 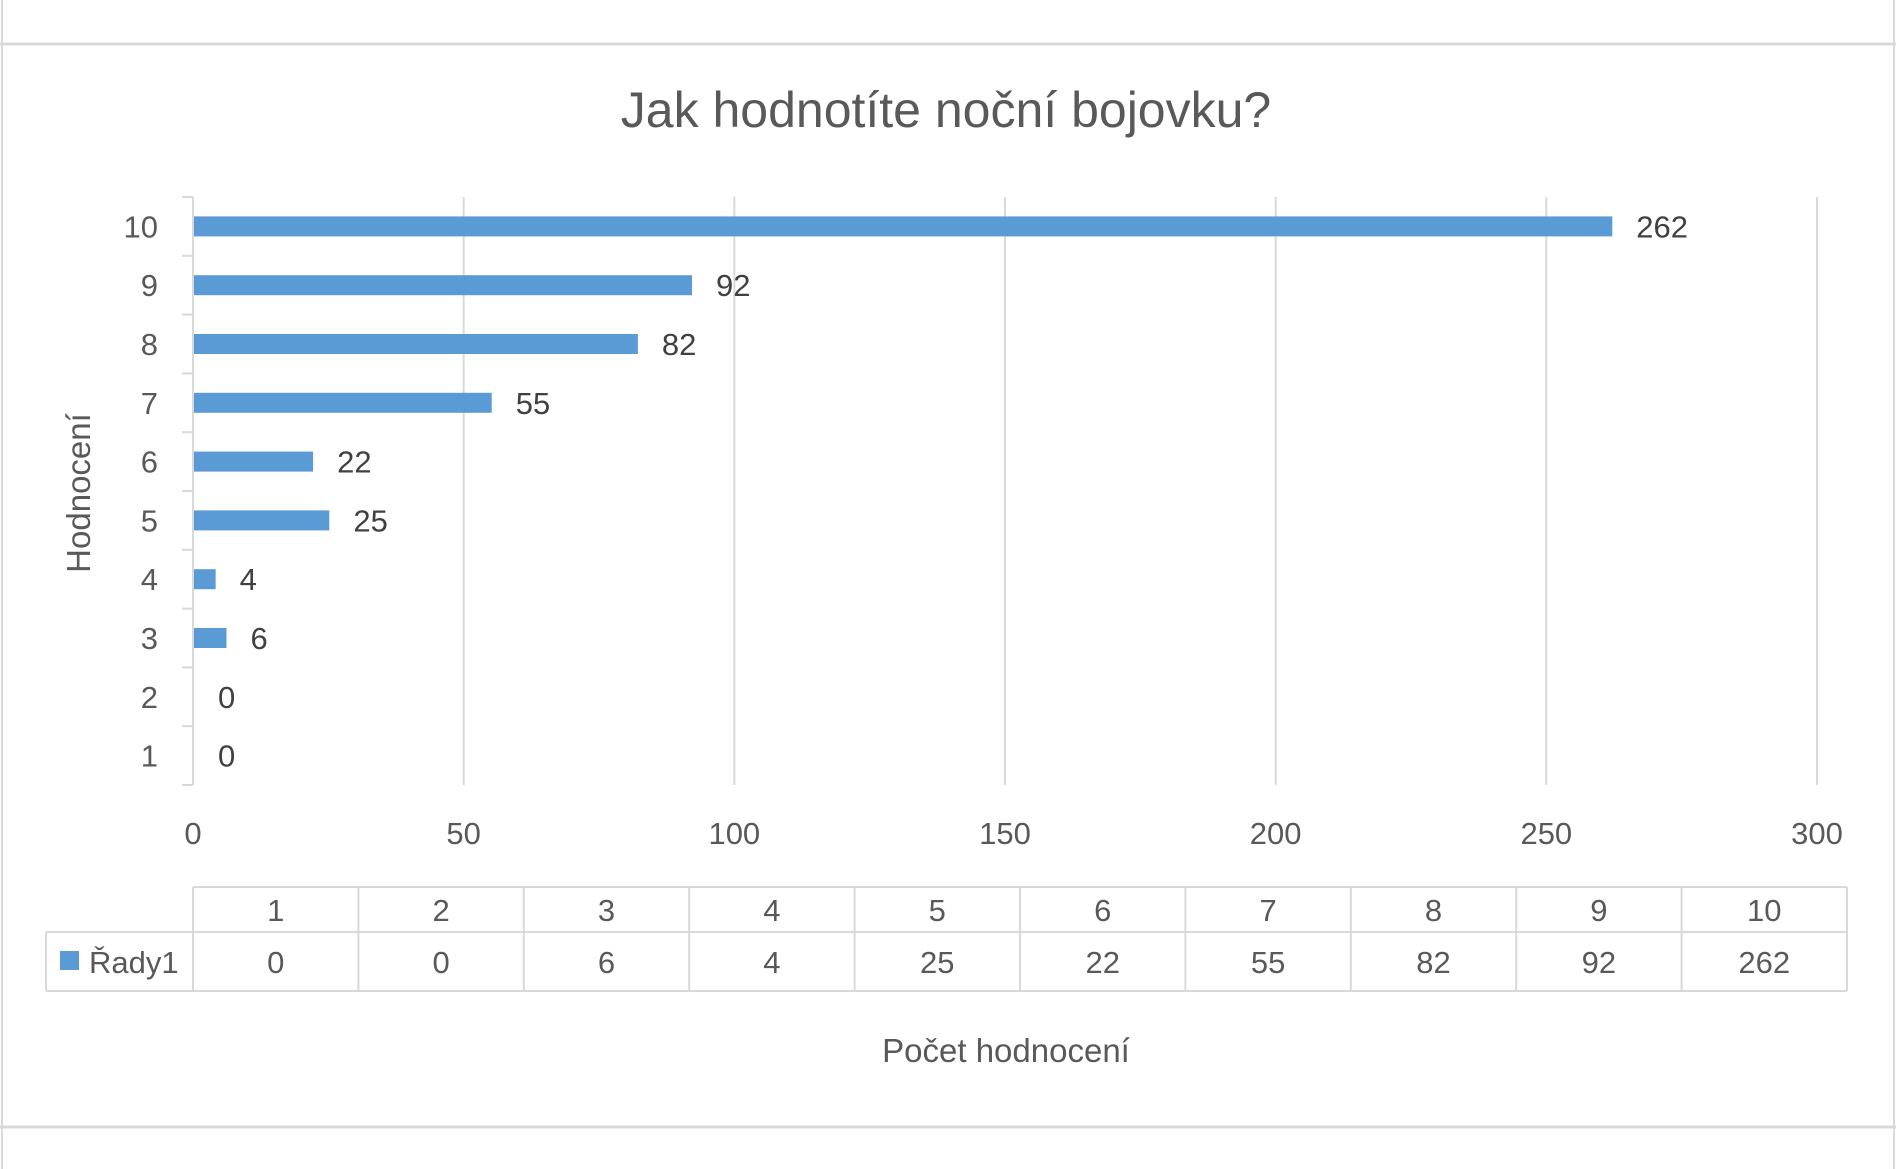 What do you see at coordinates (134, 962) in the screenshot?
I see `legend-series-name: Řady1` at bounding box center [134, 962].